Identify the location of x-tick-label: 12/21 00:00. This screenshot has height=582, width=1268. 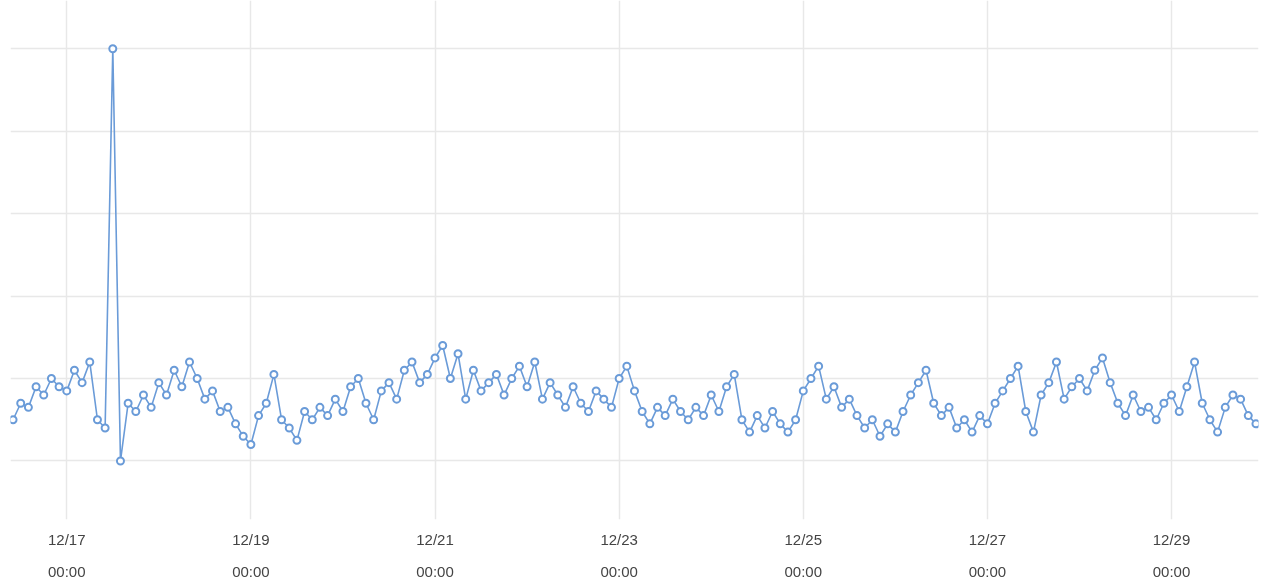
(435, 555).